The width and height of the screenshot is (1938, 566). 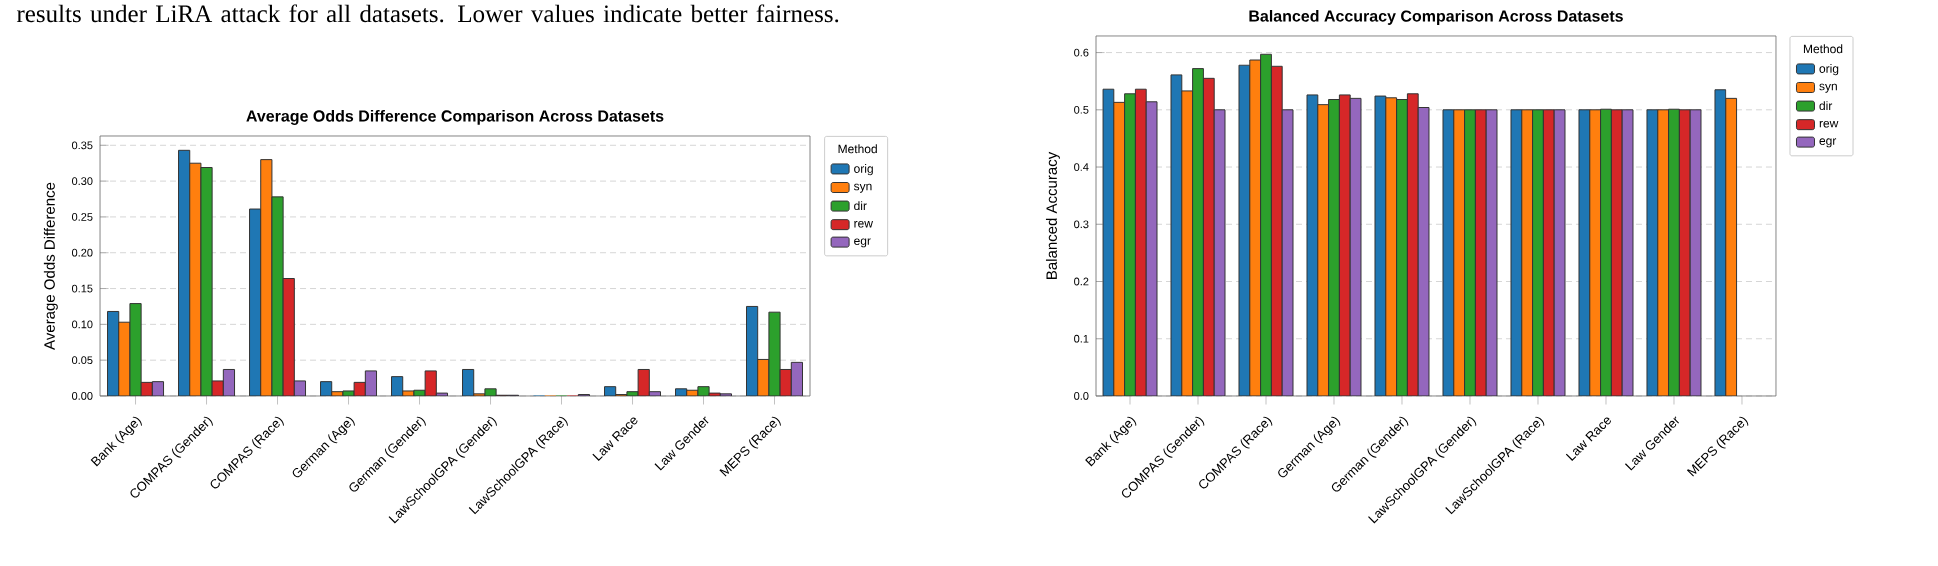 I want to click on chart-title: Average Odds Difference Comparison Across Datasets, so click(x=455, y=117).